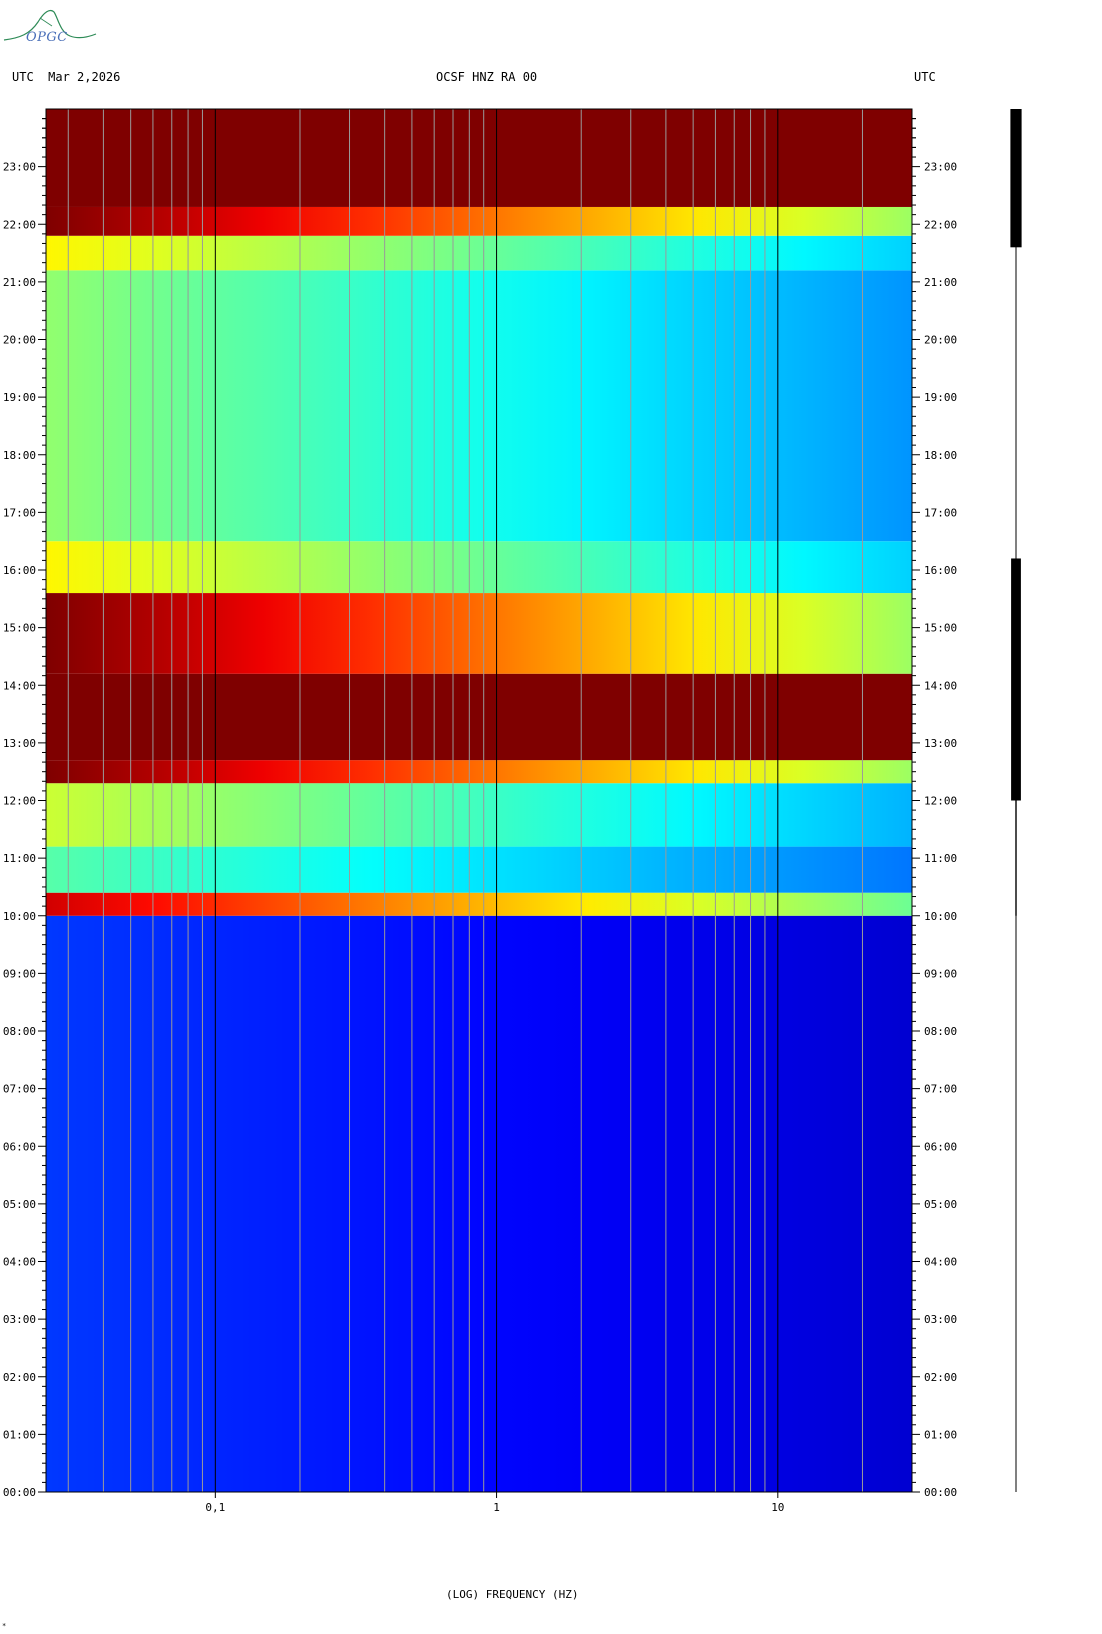 The width and height of the screenshot is (1102, 1634). What do you see at coordinates (215, 1507) in the screenshot?
I see `frequency-tick-label: 0,1` at bounding box center [215, 1507].